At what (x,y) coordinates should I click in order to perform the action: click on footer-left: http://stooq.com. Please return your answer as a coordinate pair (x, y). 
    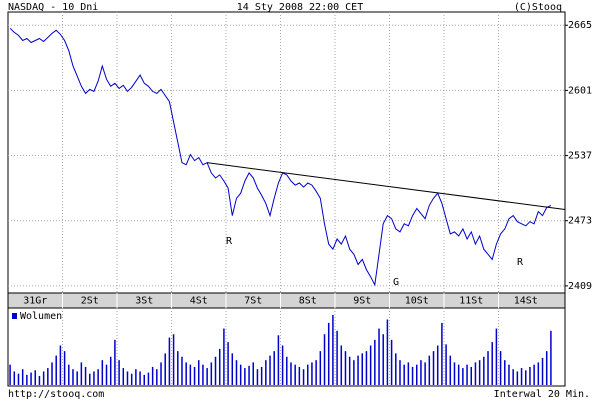
    Looking at the image, I should click on (56, 394).